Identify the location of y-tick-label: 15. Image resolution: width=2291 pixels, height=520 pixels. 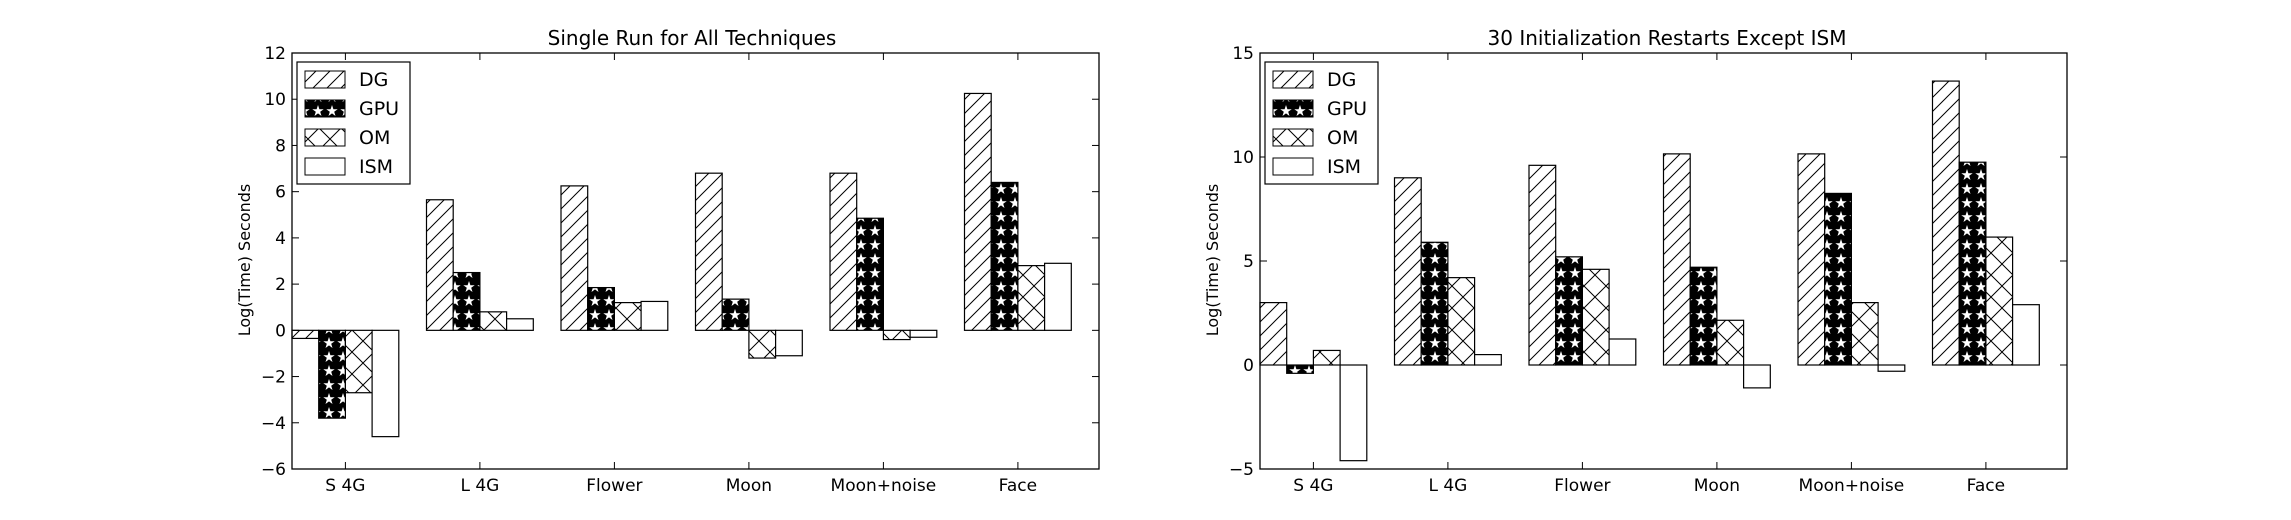
(1243, 54).